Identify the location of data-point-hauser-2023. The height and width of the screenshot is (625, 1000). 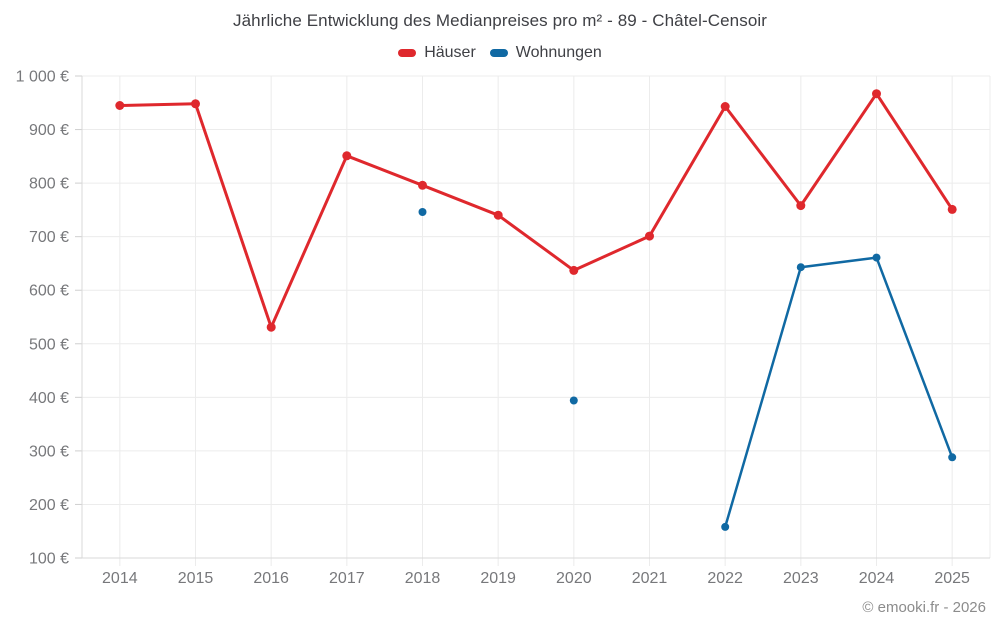
(801, 206).